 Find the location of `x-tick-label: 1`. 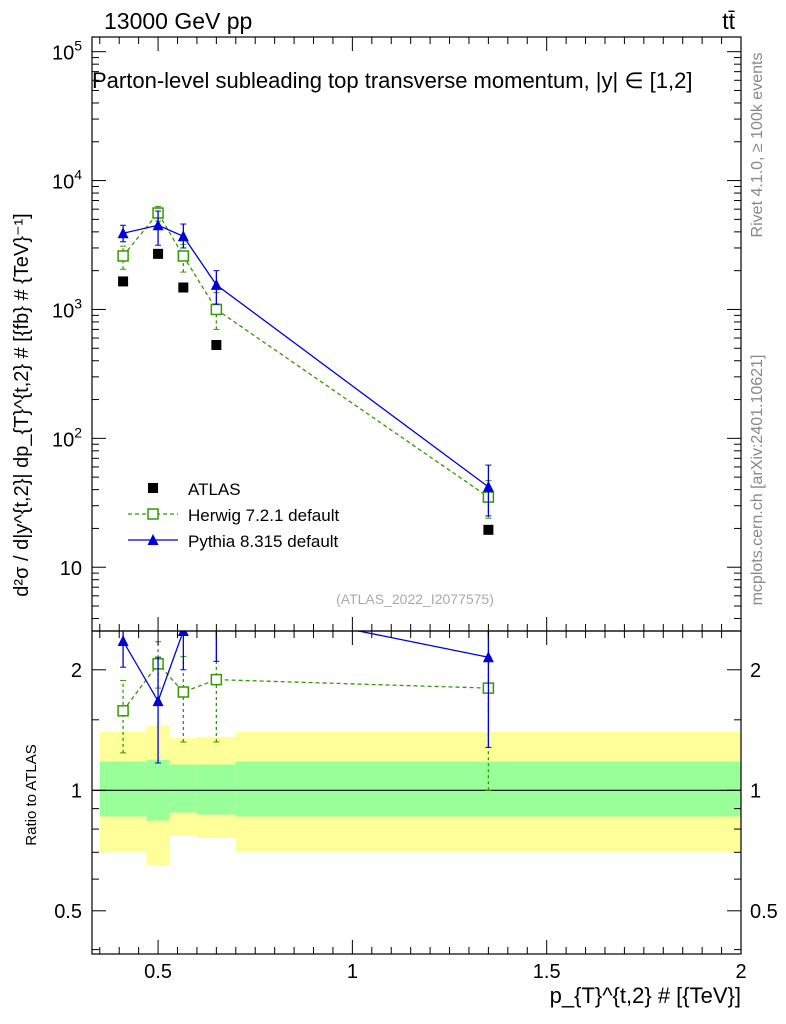

x-tick-label: 1 is located at coordinates (352, 972).